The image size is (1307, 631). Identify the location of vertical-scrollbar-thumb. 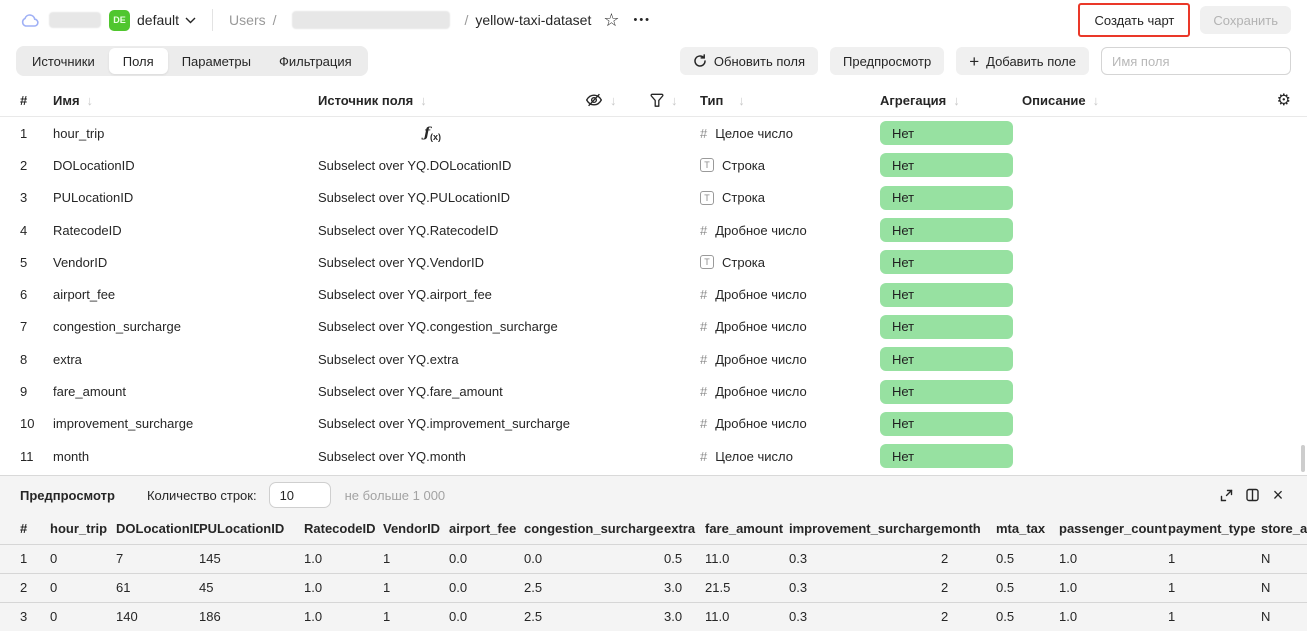
(1303, 458).